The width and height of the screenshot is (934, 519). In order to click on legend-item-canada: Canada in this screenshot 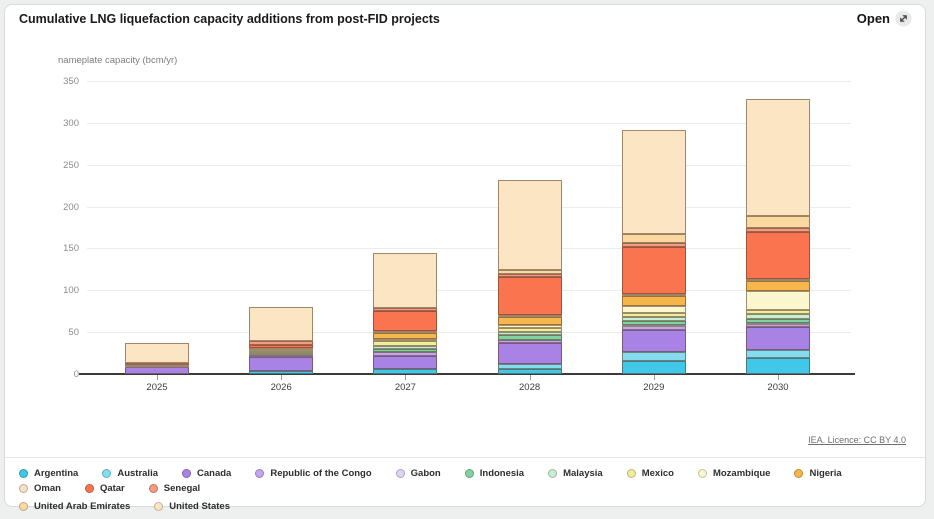, I will do `click(206, 473)`.